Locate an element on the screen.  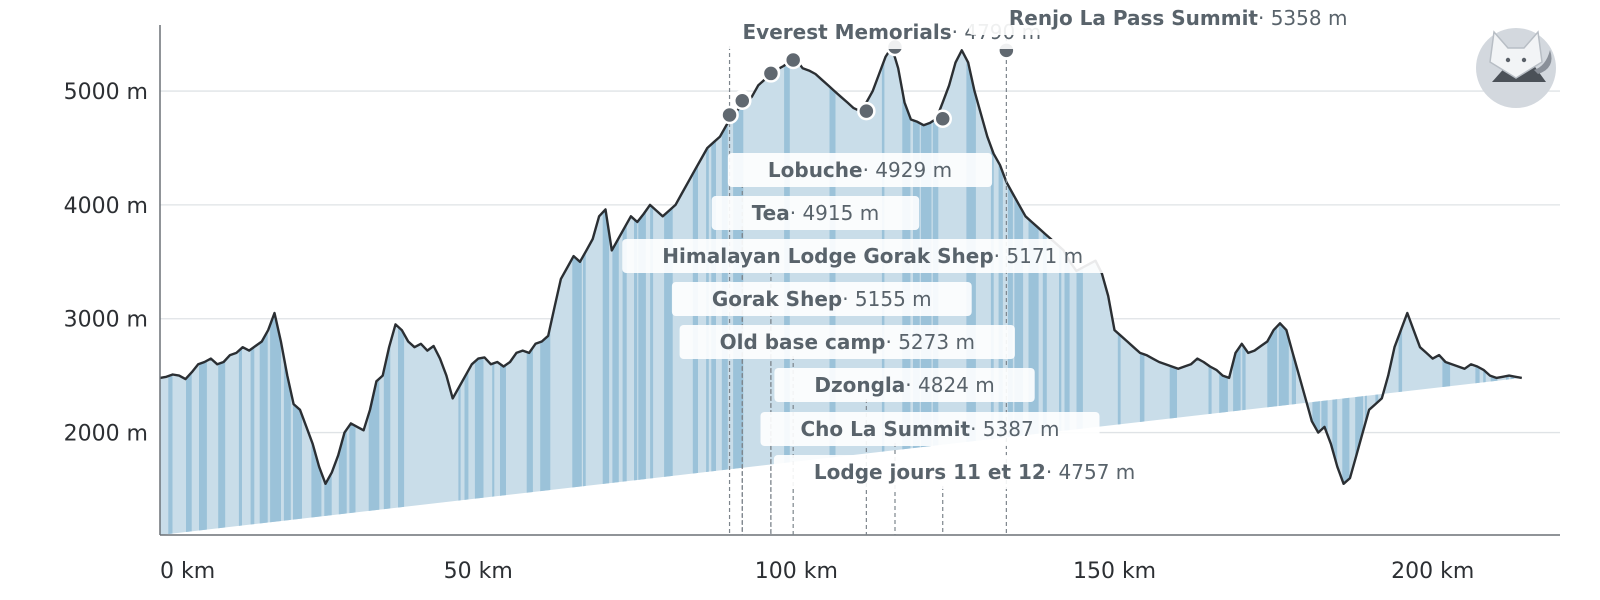
x-tick-label-150: 150 km is located at coordinates (1114, 571).